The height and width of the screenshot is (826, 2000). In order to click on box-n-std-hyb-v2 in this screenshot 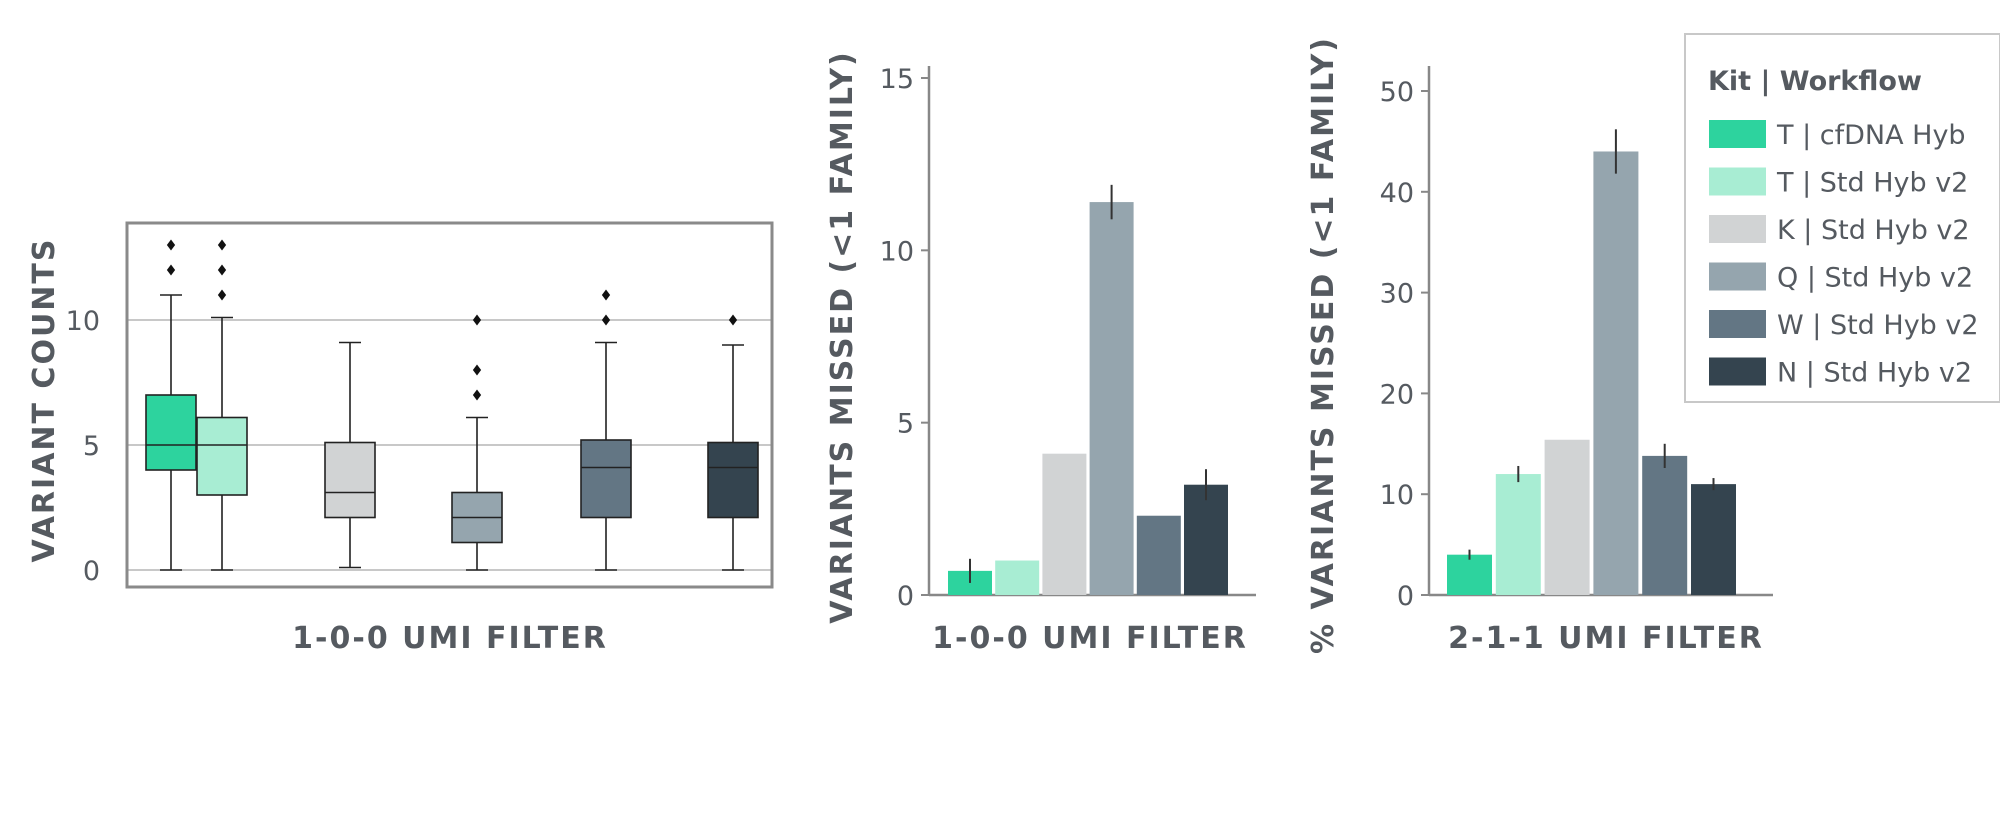, I will do `click(733, 480)`.